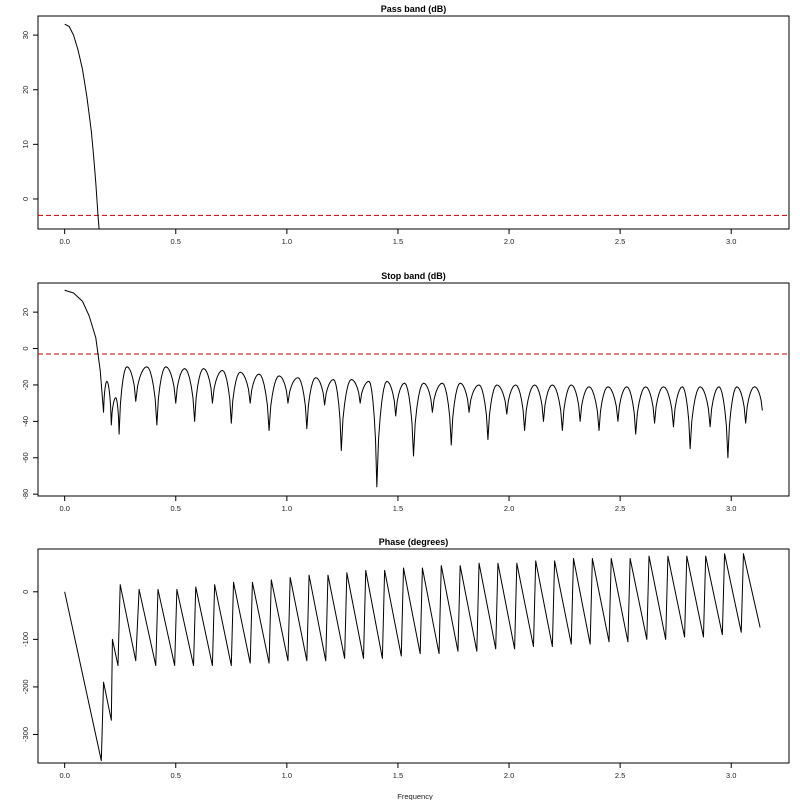 This screenshot has height=800, width=800. I want to click on phase-x-tick-label: 0.5, so click(176, 775).